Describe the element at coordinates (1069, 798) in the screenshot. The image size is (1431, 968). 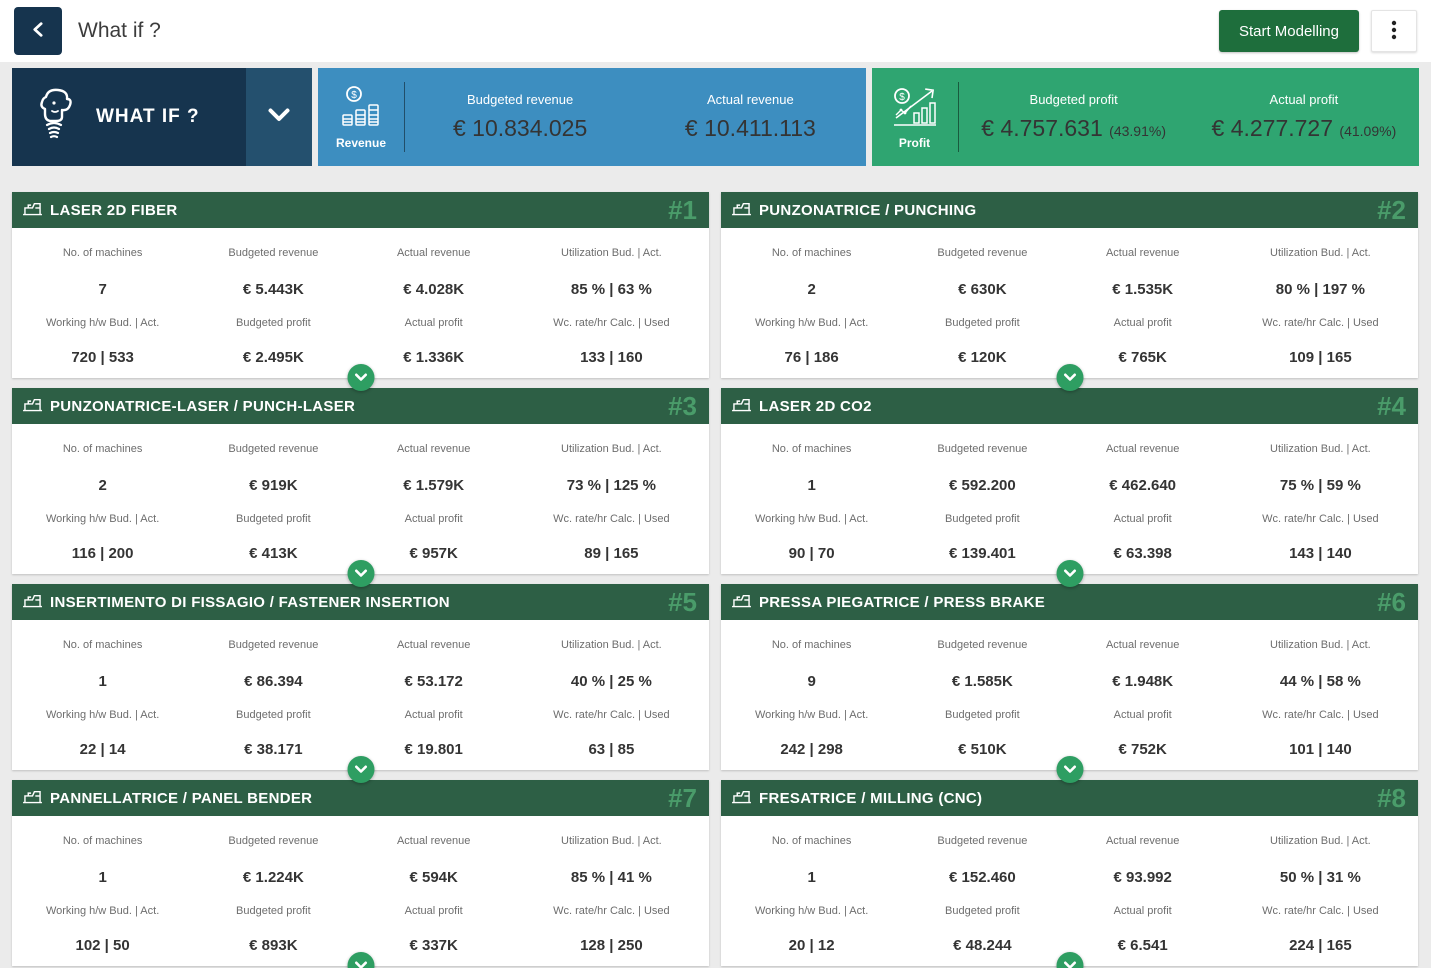
I see `machine-card-header: FRESATRICE / MILLING (CNC) #8` at that location.